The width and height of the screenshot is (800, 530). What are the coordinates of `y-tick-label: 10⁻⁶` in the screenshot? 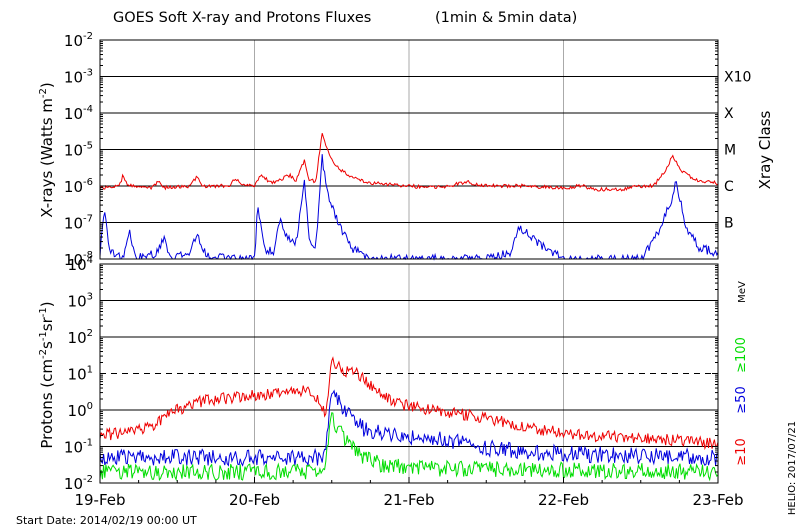 It's located at (78, 186).